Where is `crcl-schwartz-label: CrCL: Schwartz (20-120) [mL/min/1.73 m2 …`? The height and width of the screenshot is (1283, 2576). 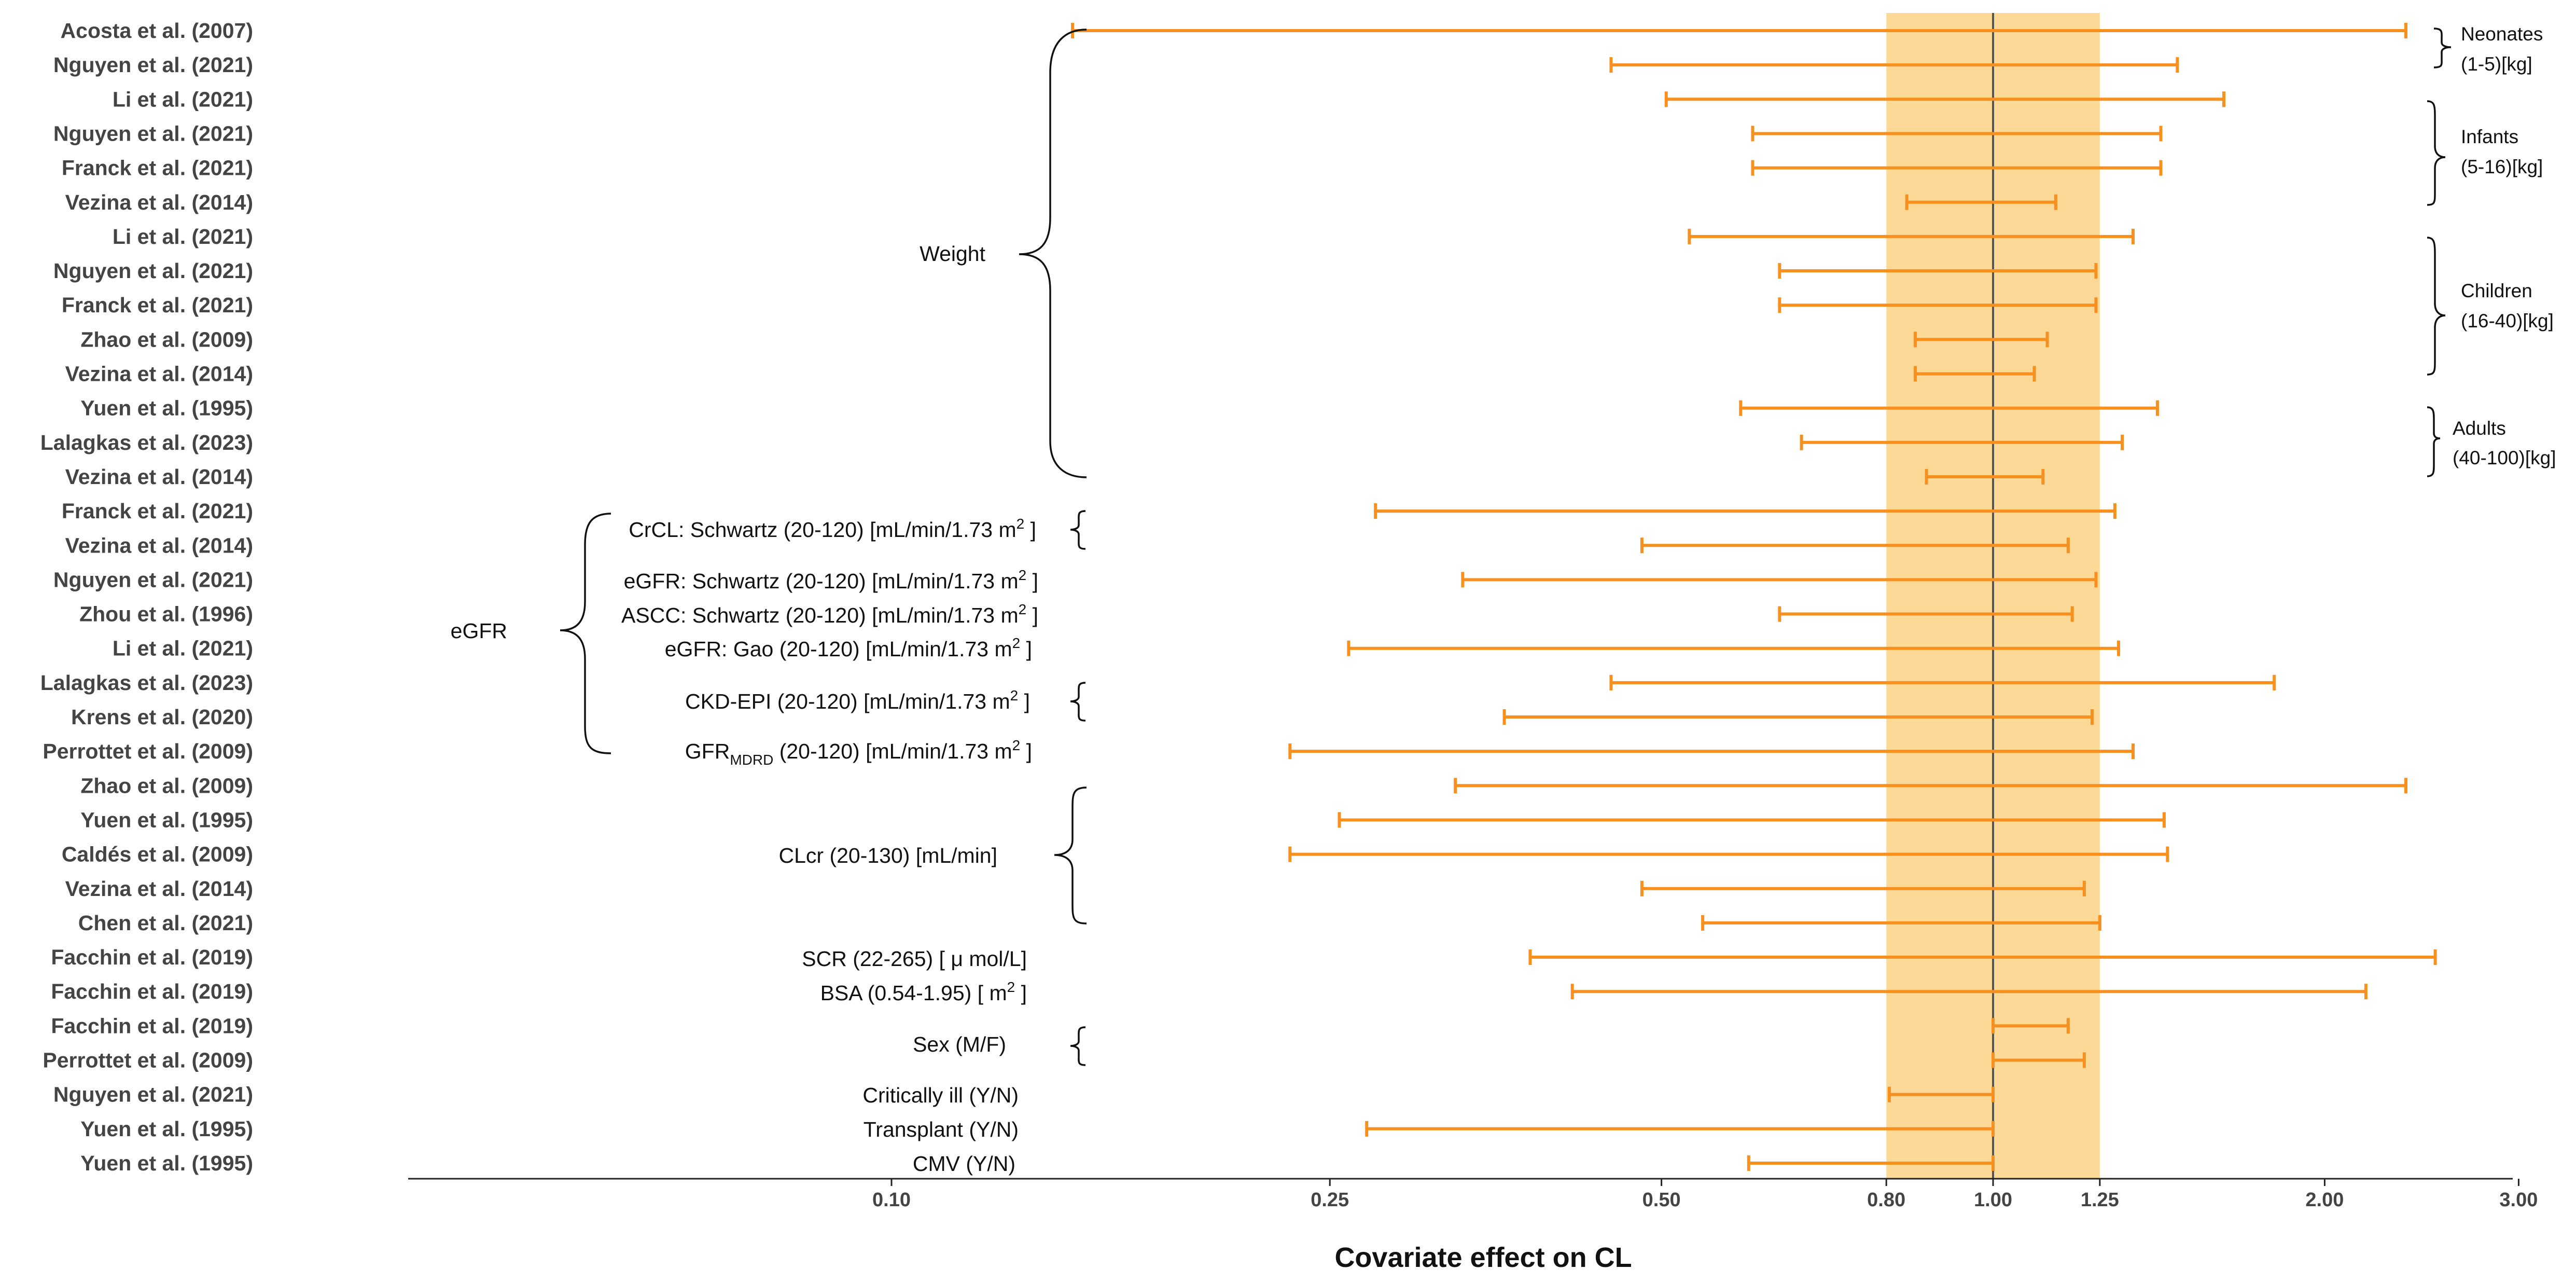 crcl-schwartz-label: CrCL: Schwartz (20-120) [mL/min/1.73 m2 … is located at coordinates (832, 529).